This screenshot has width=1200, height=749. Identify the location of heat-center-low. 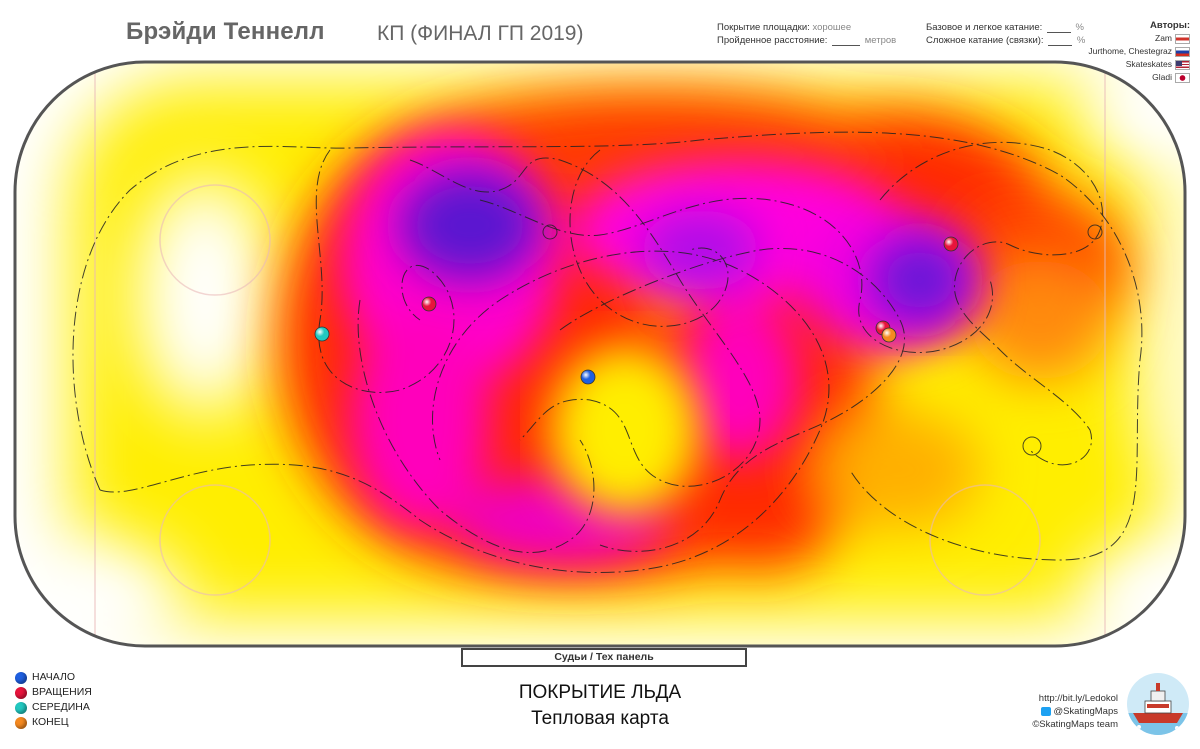
(625, 430).